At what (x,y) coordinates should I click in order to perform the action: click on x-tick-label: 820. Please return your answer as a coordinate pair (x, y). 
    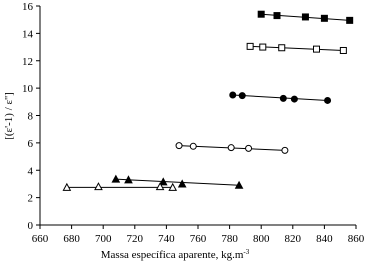
    Looking at the image, I should click on (293, 239).